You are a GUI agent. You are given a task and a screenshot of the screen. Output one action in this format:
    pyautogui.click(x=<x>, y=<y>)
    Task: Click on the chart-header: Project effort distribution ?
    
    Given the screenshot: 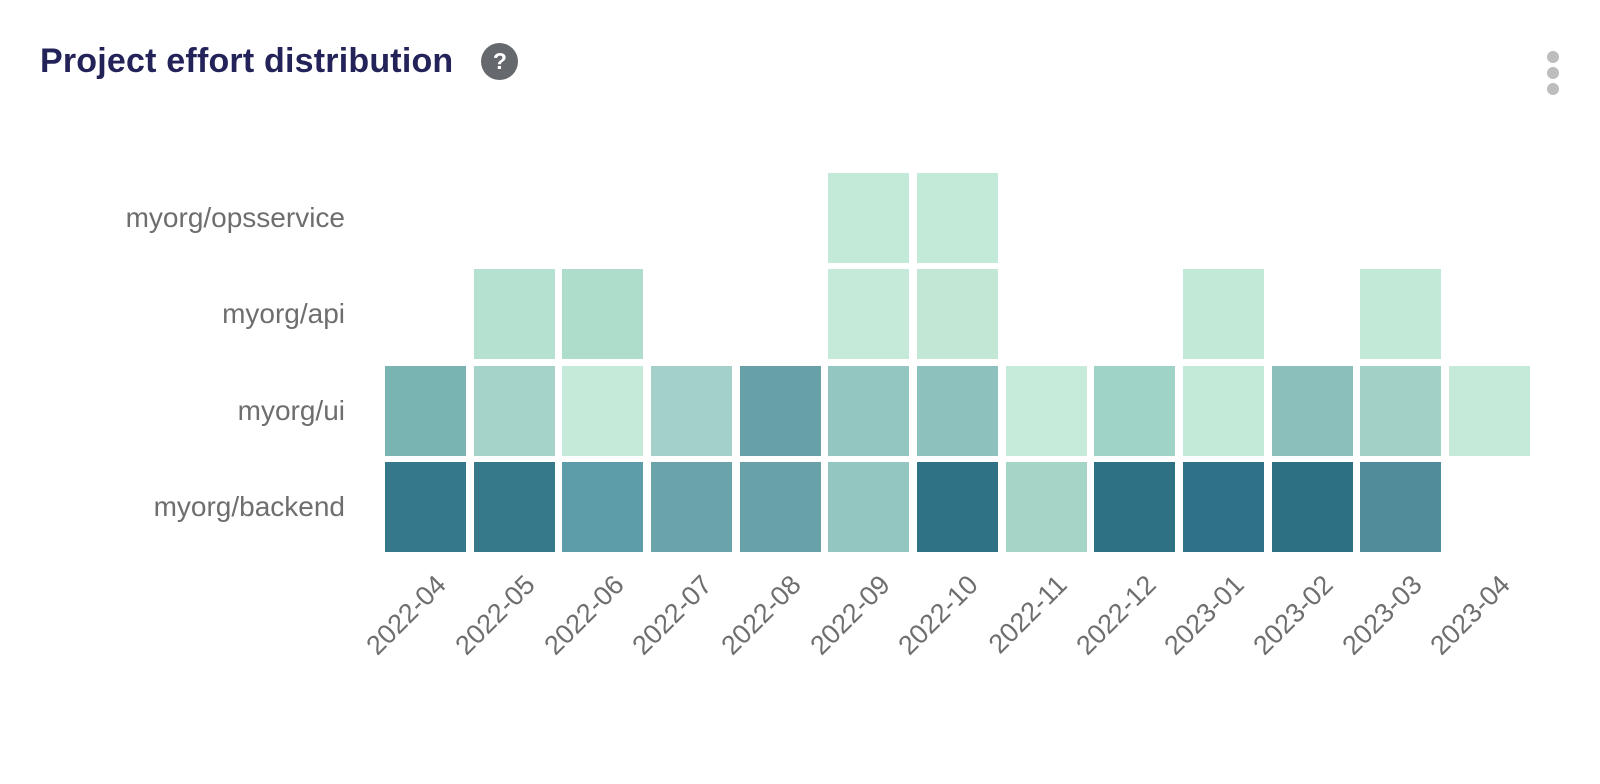 What is the action you would take?
    pyautogui.click(x=279, y=61)
    